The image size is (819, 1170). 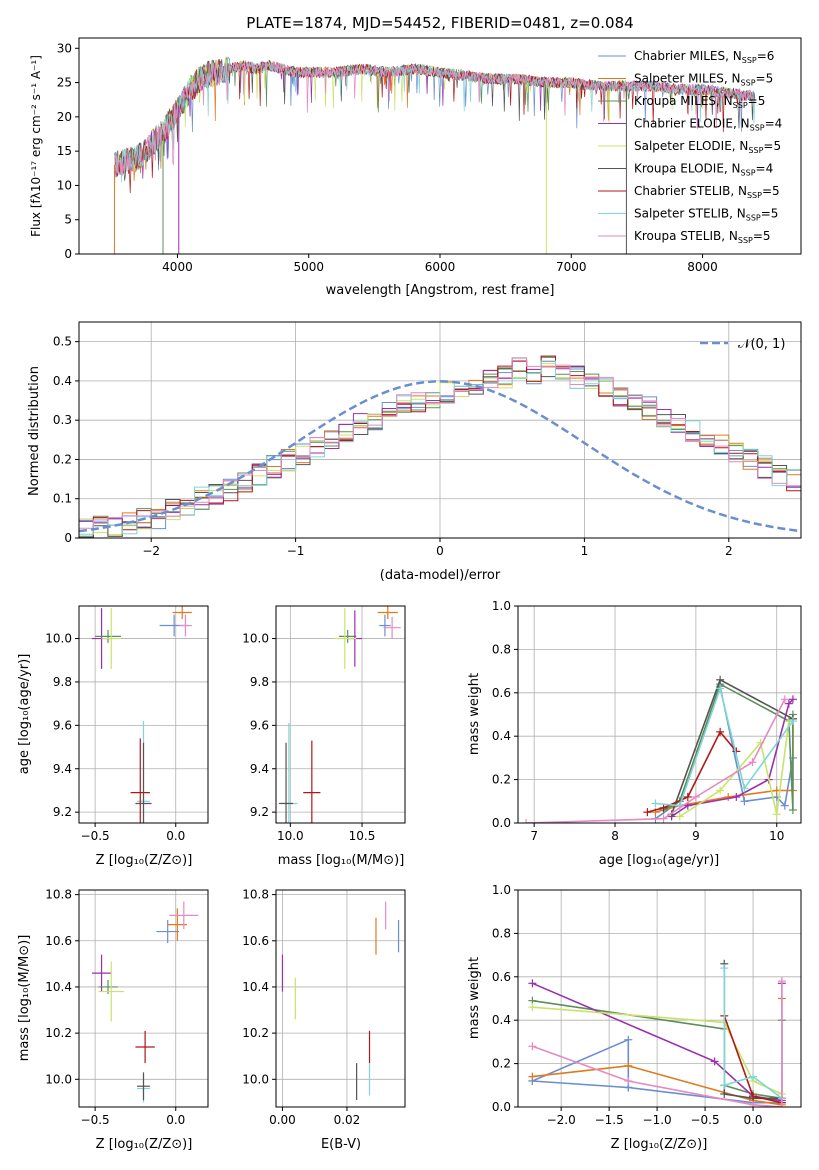 I want to click on weight-z-xlabel: Z [log₁₀(Z/Z⊙)], so click(x=659, y=1144).